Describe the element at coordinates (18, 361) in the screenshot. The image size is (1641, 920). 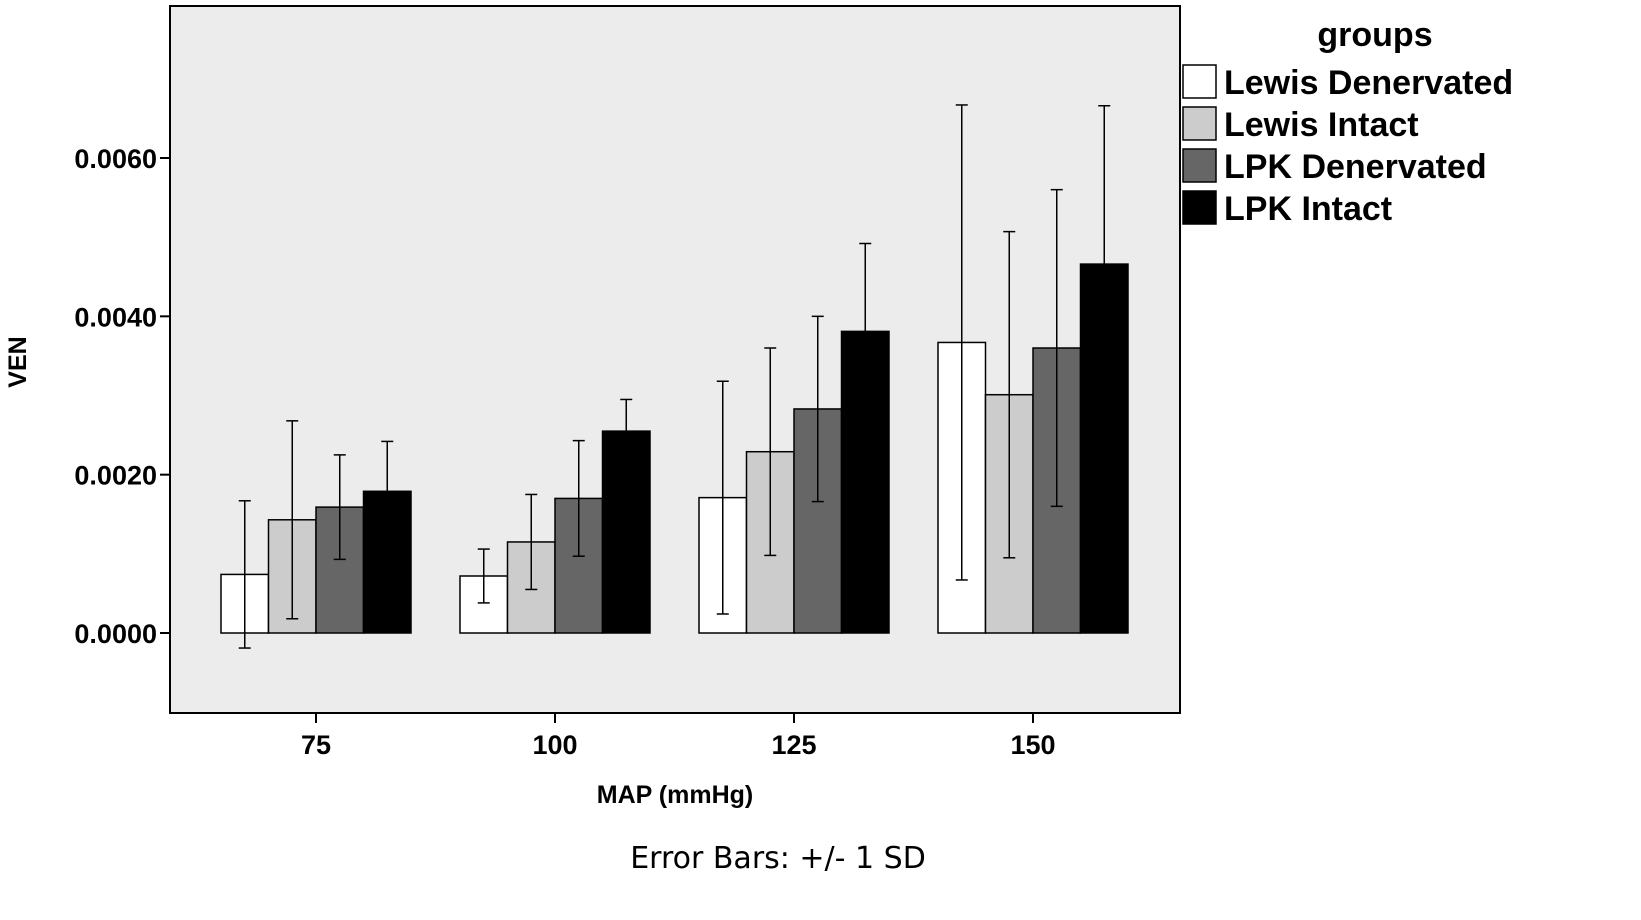
I see `y-axis-title: VEN` at that location.